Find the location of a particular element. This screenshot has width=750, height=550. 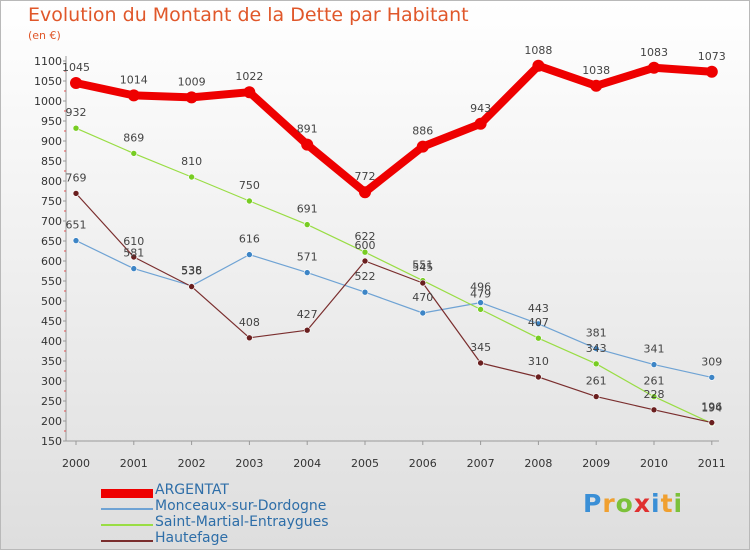

data-label: 407 is located at coordinates (538, 322).